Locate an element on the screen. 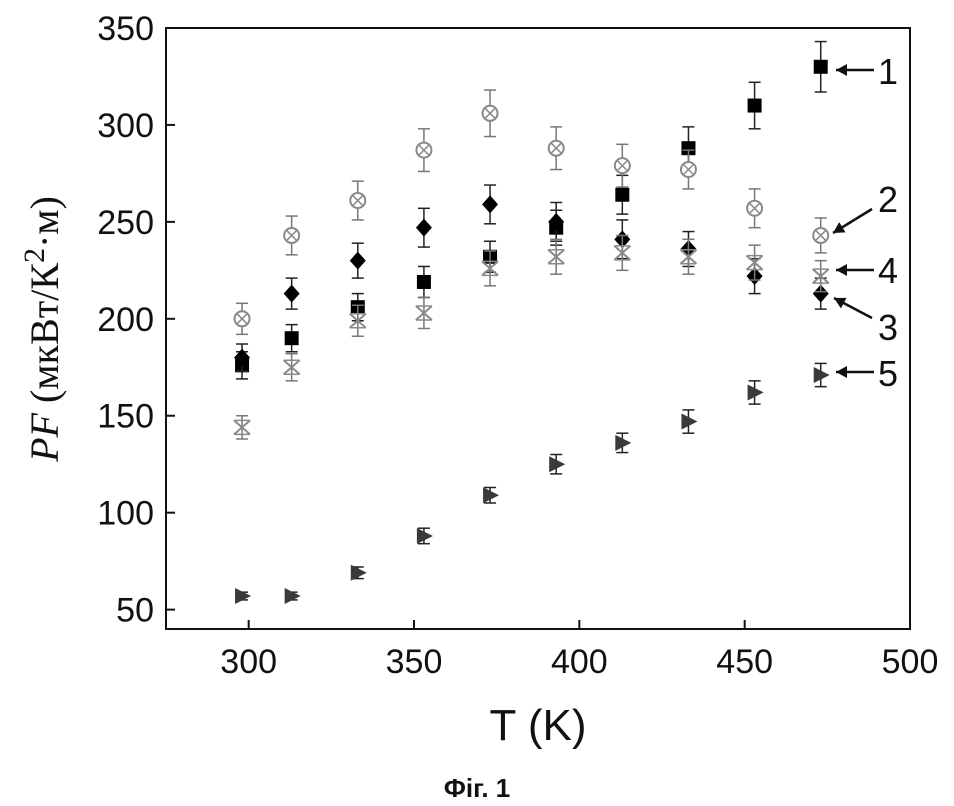 Image resolution: width=954 pixels, height=806 pixels. figure-caption: Фіг. 1 is located at coordinates (477, 788).